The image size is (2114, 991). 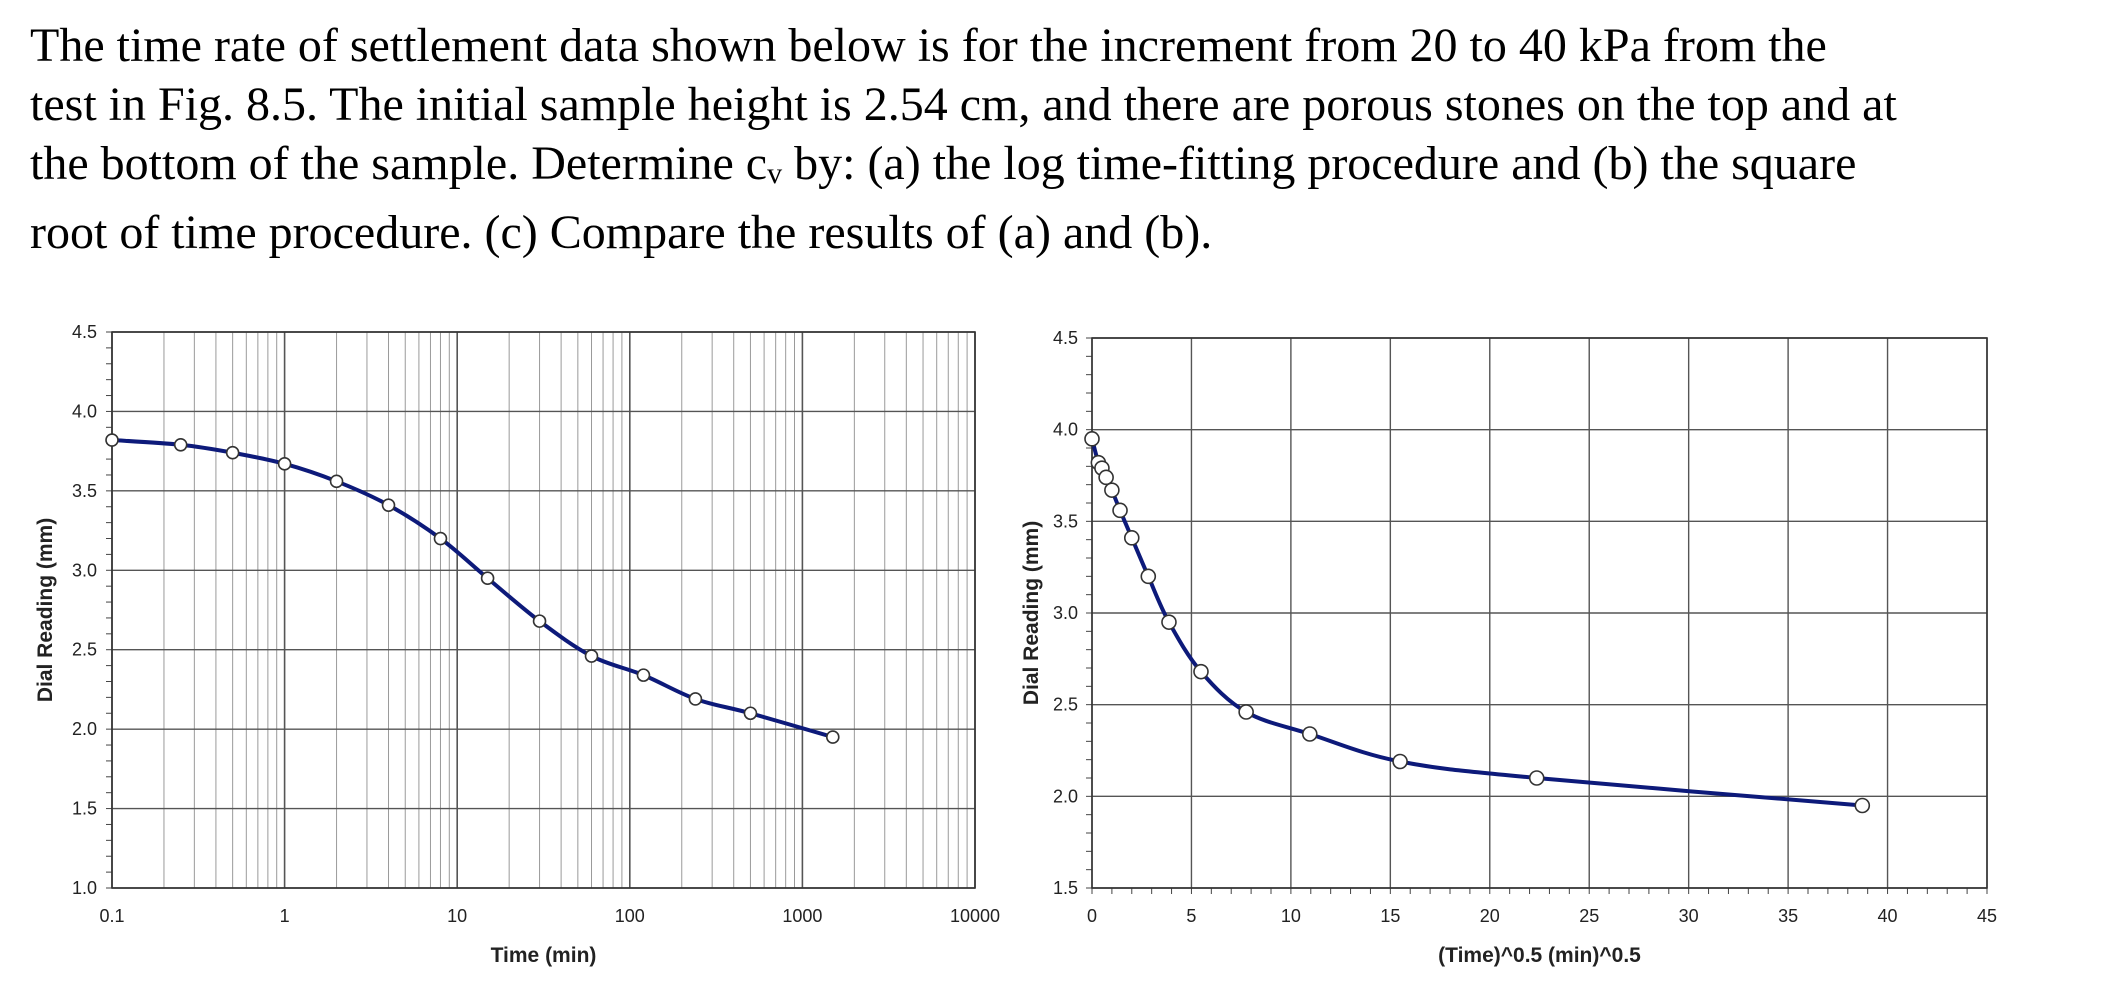 What do you see at coordinates (1987, 916) in the screenshot?
I see `x-tick-label: 45` at bounding box center [1987, 916].